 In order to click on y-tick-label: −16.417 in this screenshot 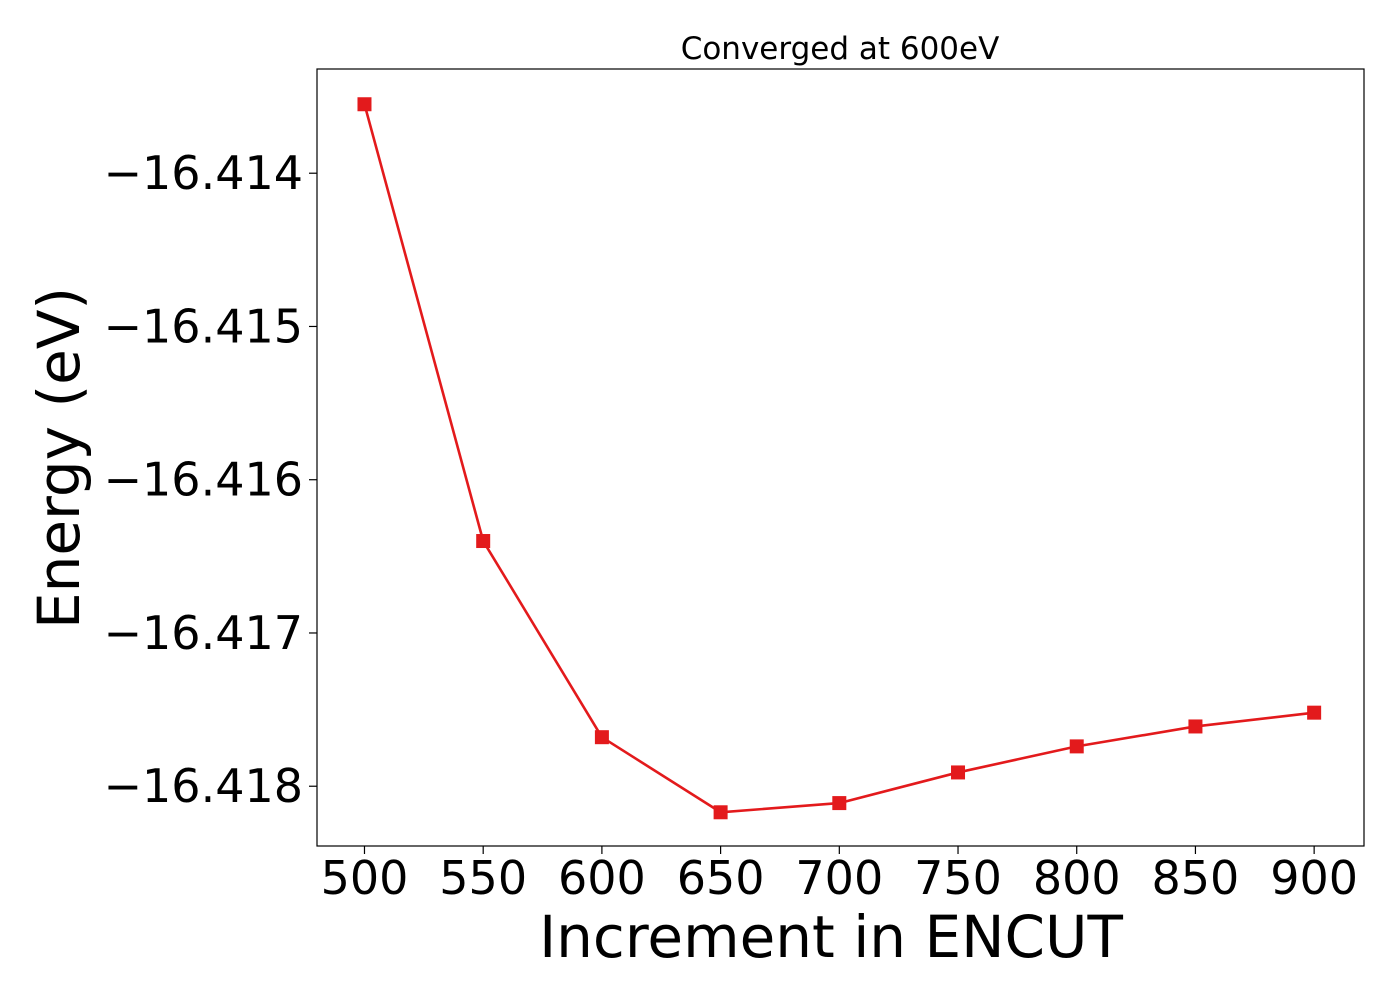, I will do `click(204, 633)`.